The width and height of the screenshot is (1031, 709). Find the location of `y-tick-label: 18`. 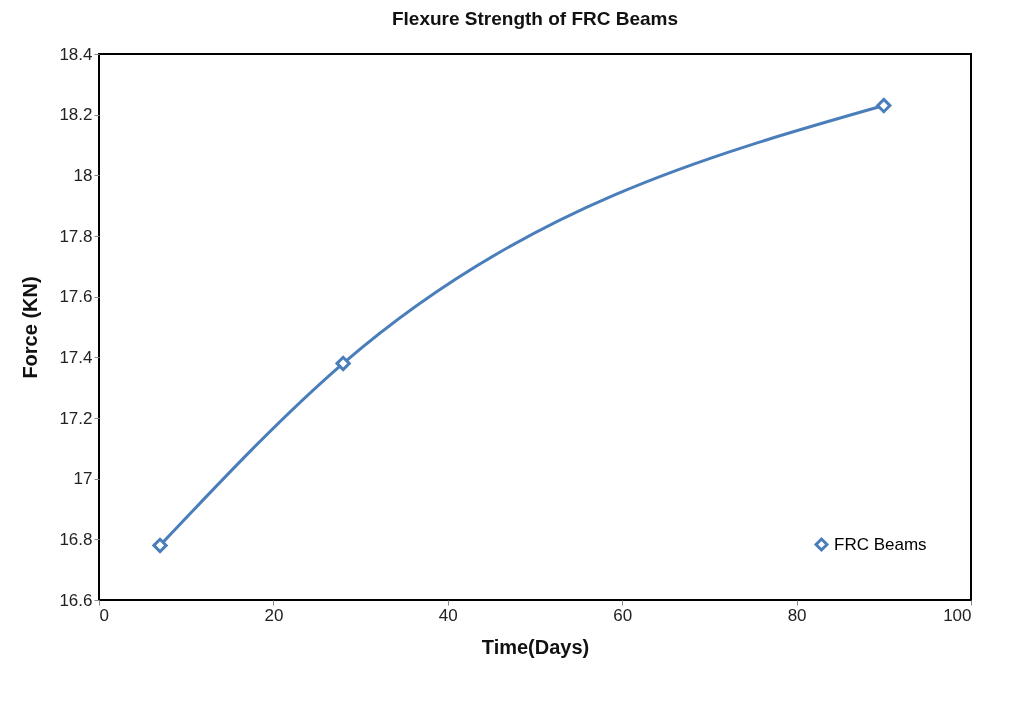

y-tick-label: 18 is located at coordinates (83, 175).